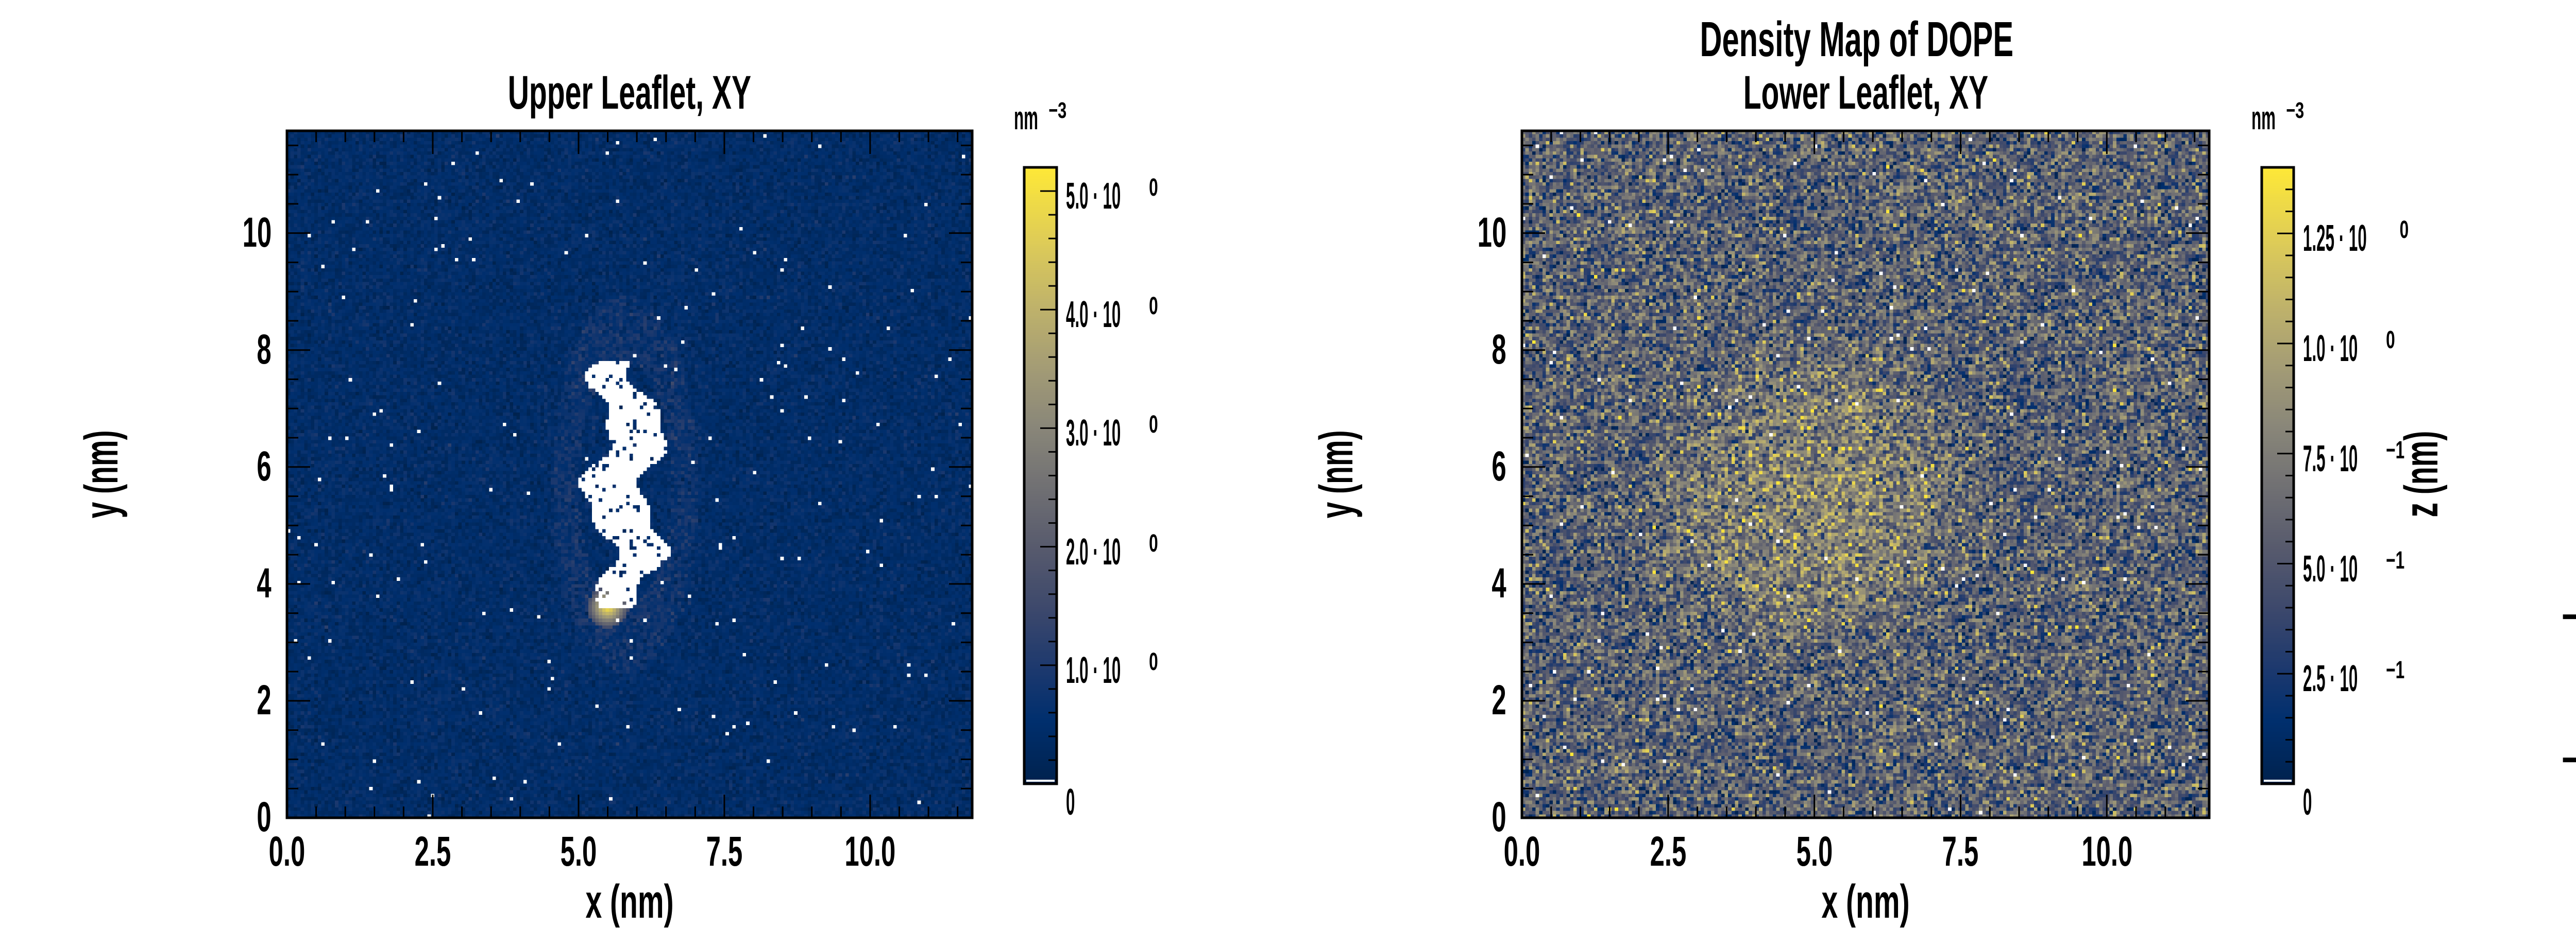 The image size is (2576, 928). Describe the element at coordinates (1093, 552) in the screenshot. I see `tick-mantissa: 2.0 · 10` at that location.